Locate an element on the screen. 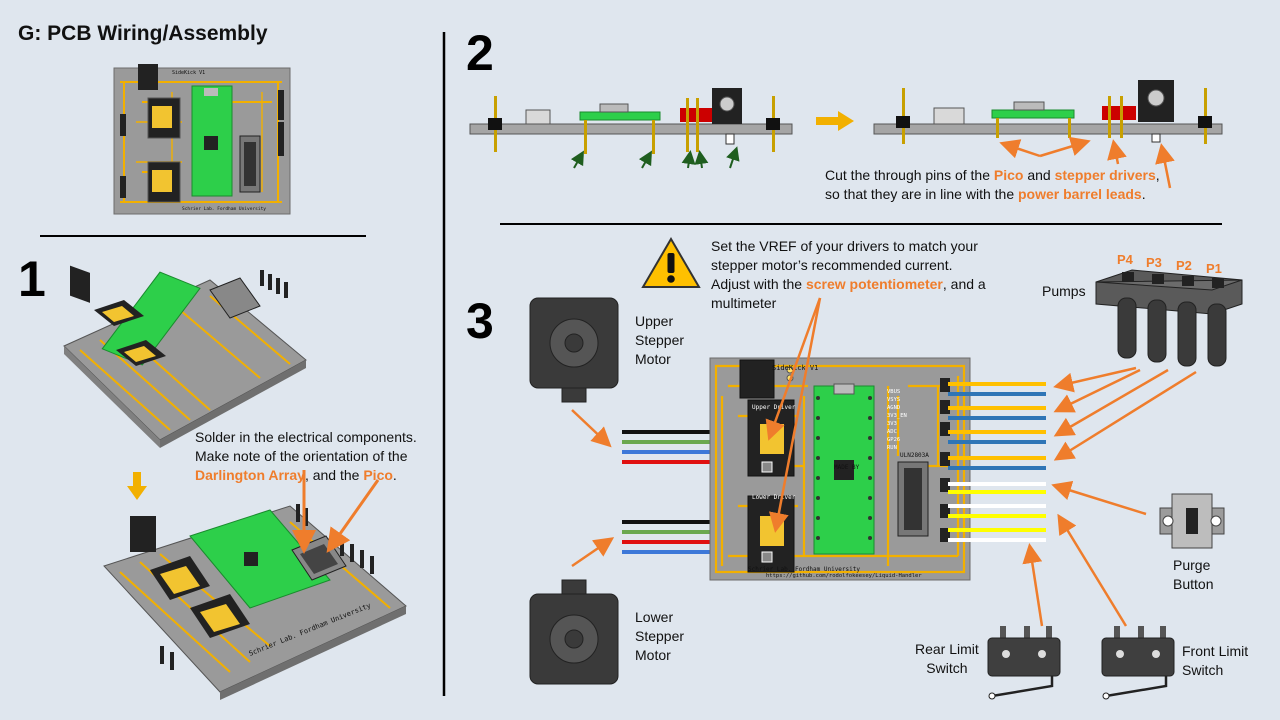  pin-label: GP26 is located at coordinates (894, 440).